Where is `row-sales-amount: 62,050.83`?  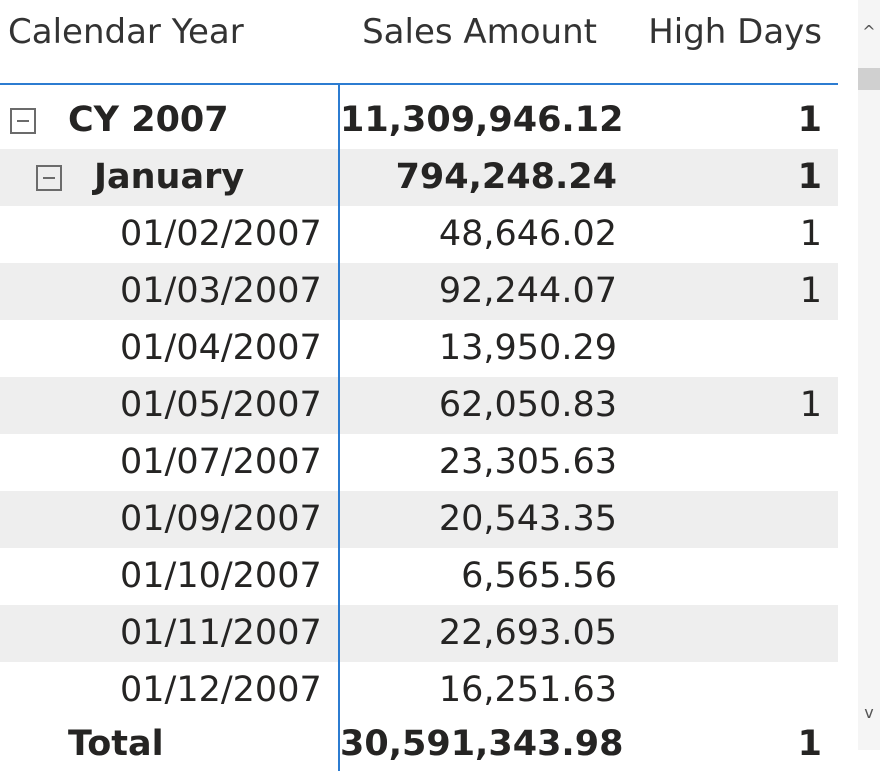
row-sales-amount: 62,050.83 is located at coordinates (527, 405).